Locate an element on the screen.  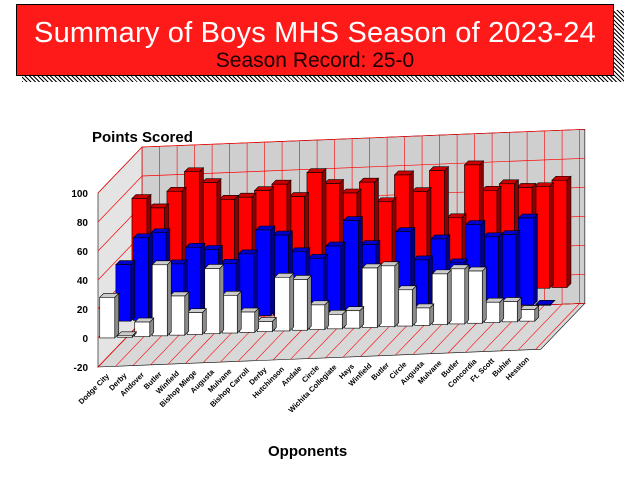
x-tick-label: Andale is located at coordinates (291, 376).